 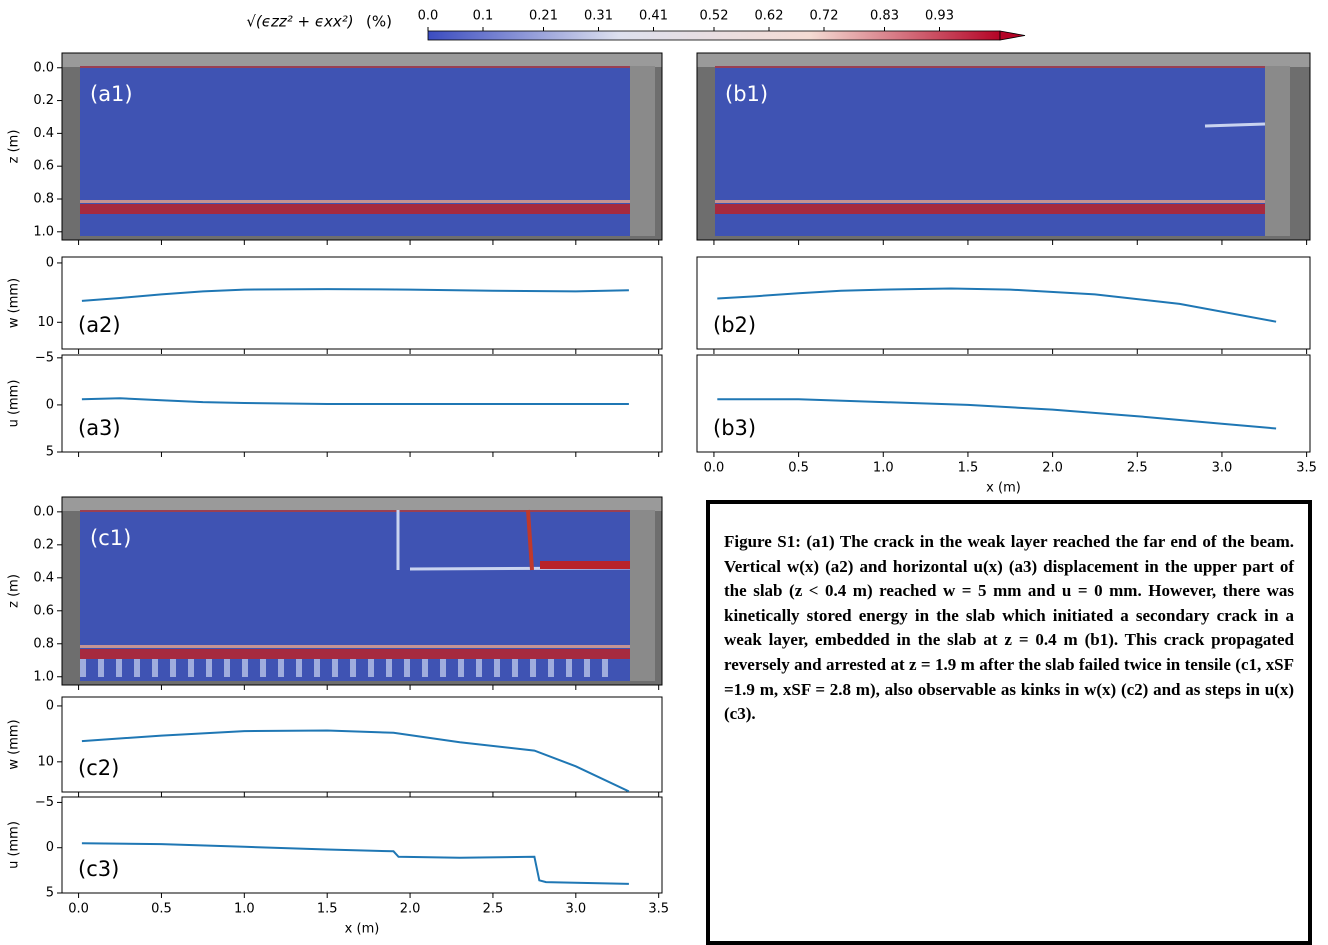 I want to click on colorbar-tick-label: 0.21, so click(x=543, y=16).